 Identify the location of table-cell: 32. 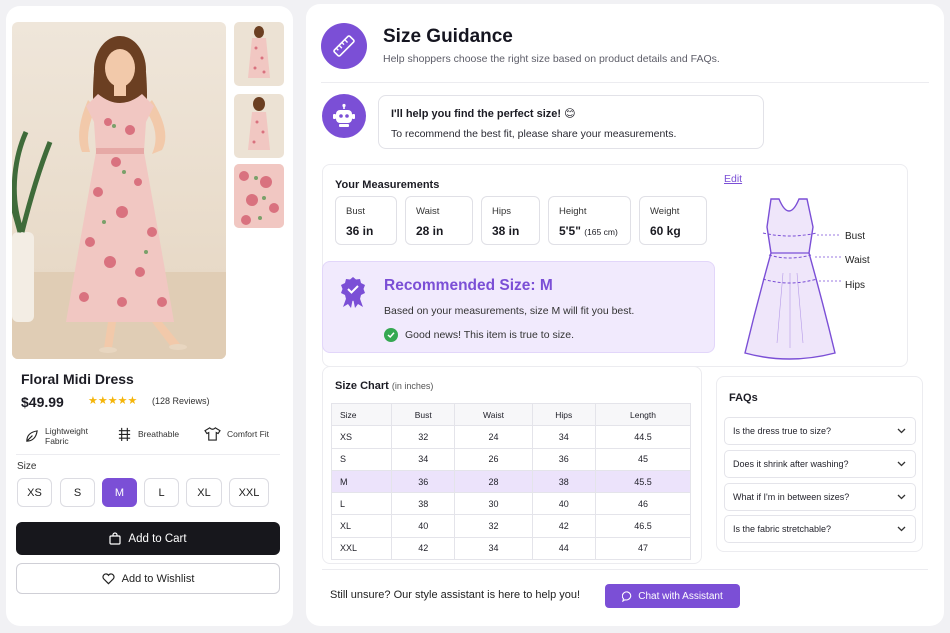
(493, 526).